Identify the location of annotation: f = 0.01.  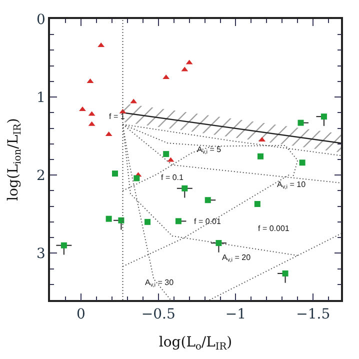
(208, 221).